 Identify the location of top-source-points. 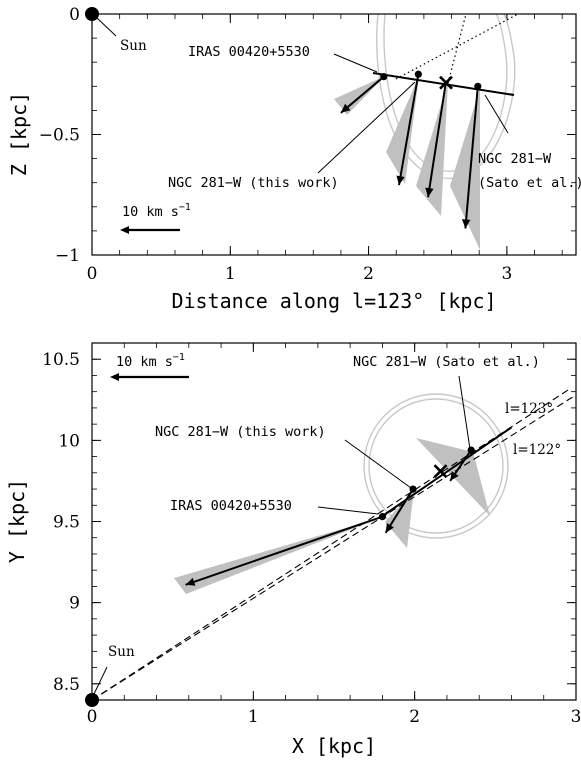
(431, 80).